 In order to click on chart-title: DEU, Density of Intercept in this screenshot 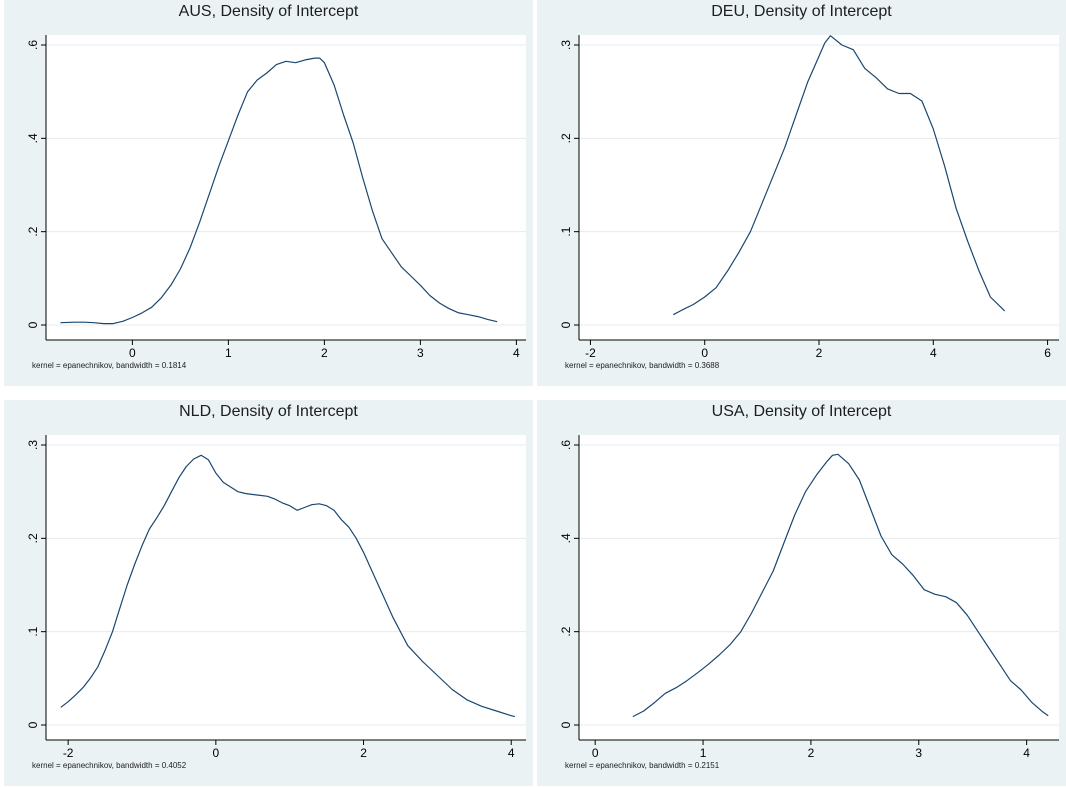, I will do `click(801, 11)`.